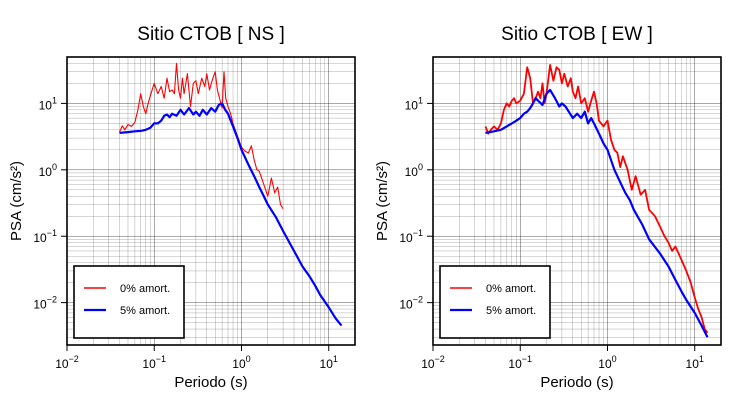 The image size is (730, 405). I want to click on chart-title: Sitio CTOB [ EW ], so click(577, 34).